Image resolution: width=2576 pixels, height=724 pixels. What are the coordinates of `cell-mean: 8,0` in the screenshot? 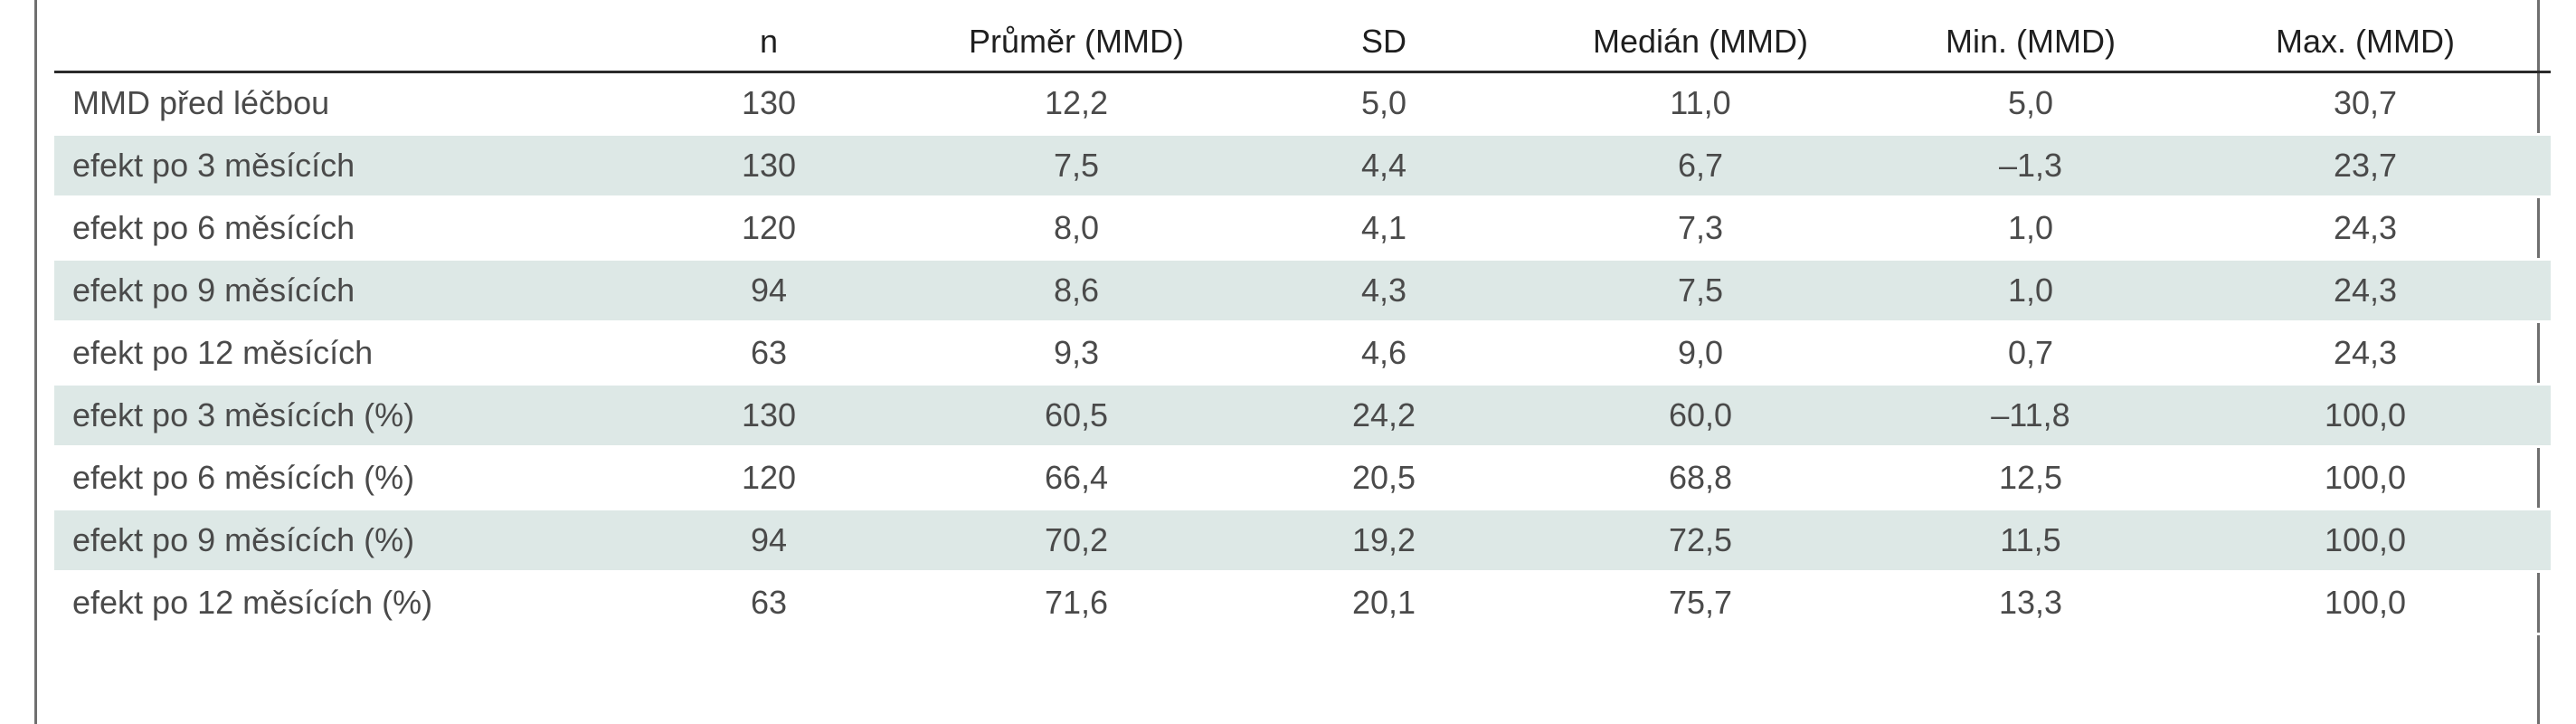 It's located at (1076, 228).